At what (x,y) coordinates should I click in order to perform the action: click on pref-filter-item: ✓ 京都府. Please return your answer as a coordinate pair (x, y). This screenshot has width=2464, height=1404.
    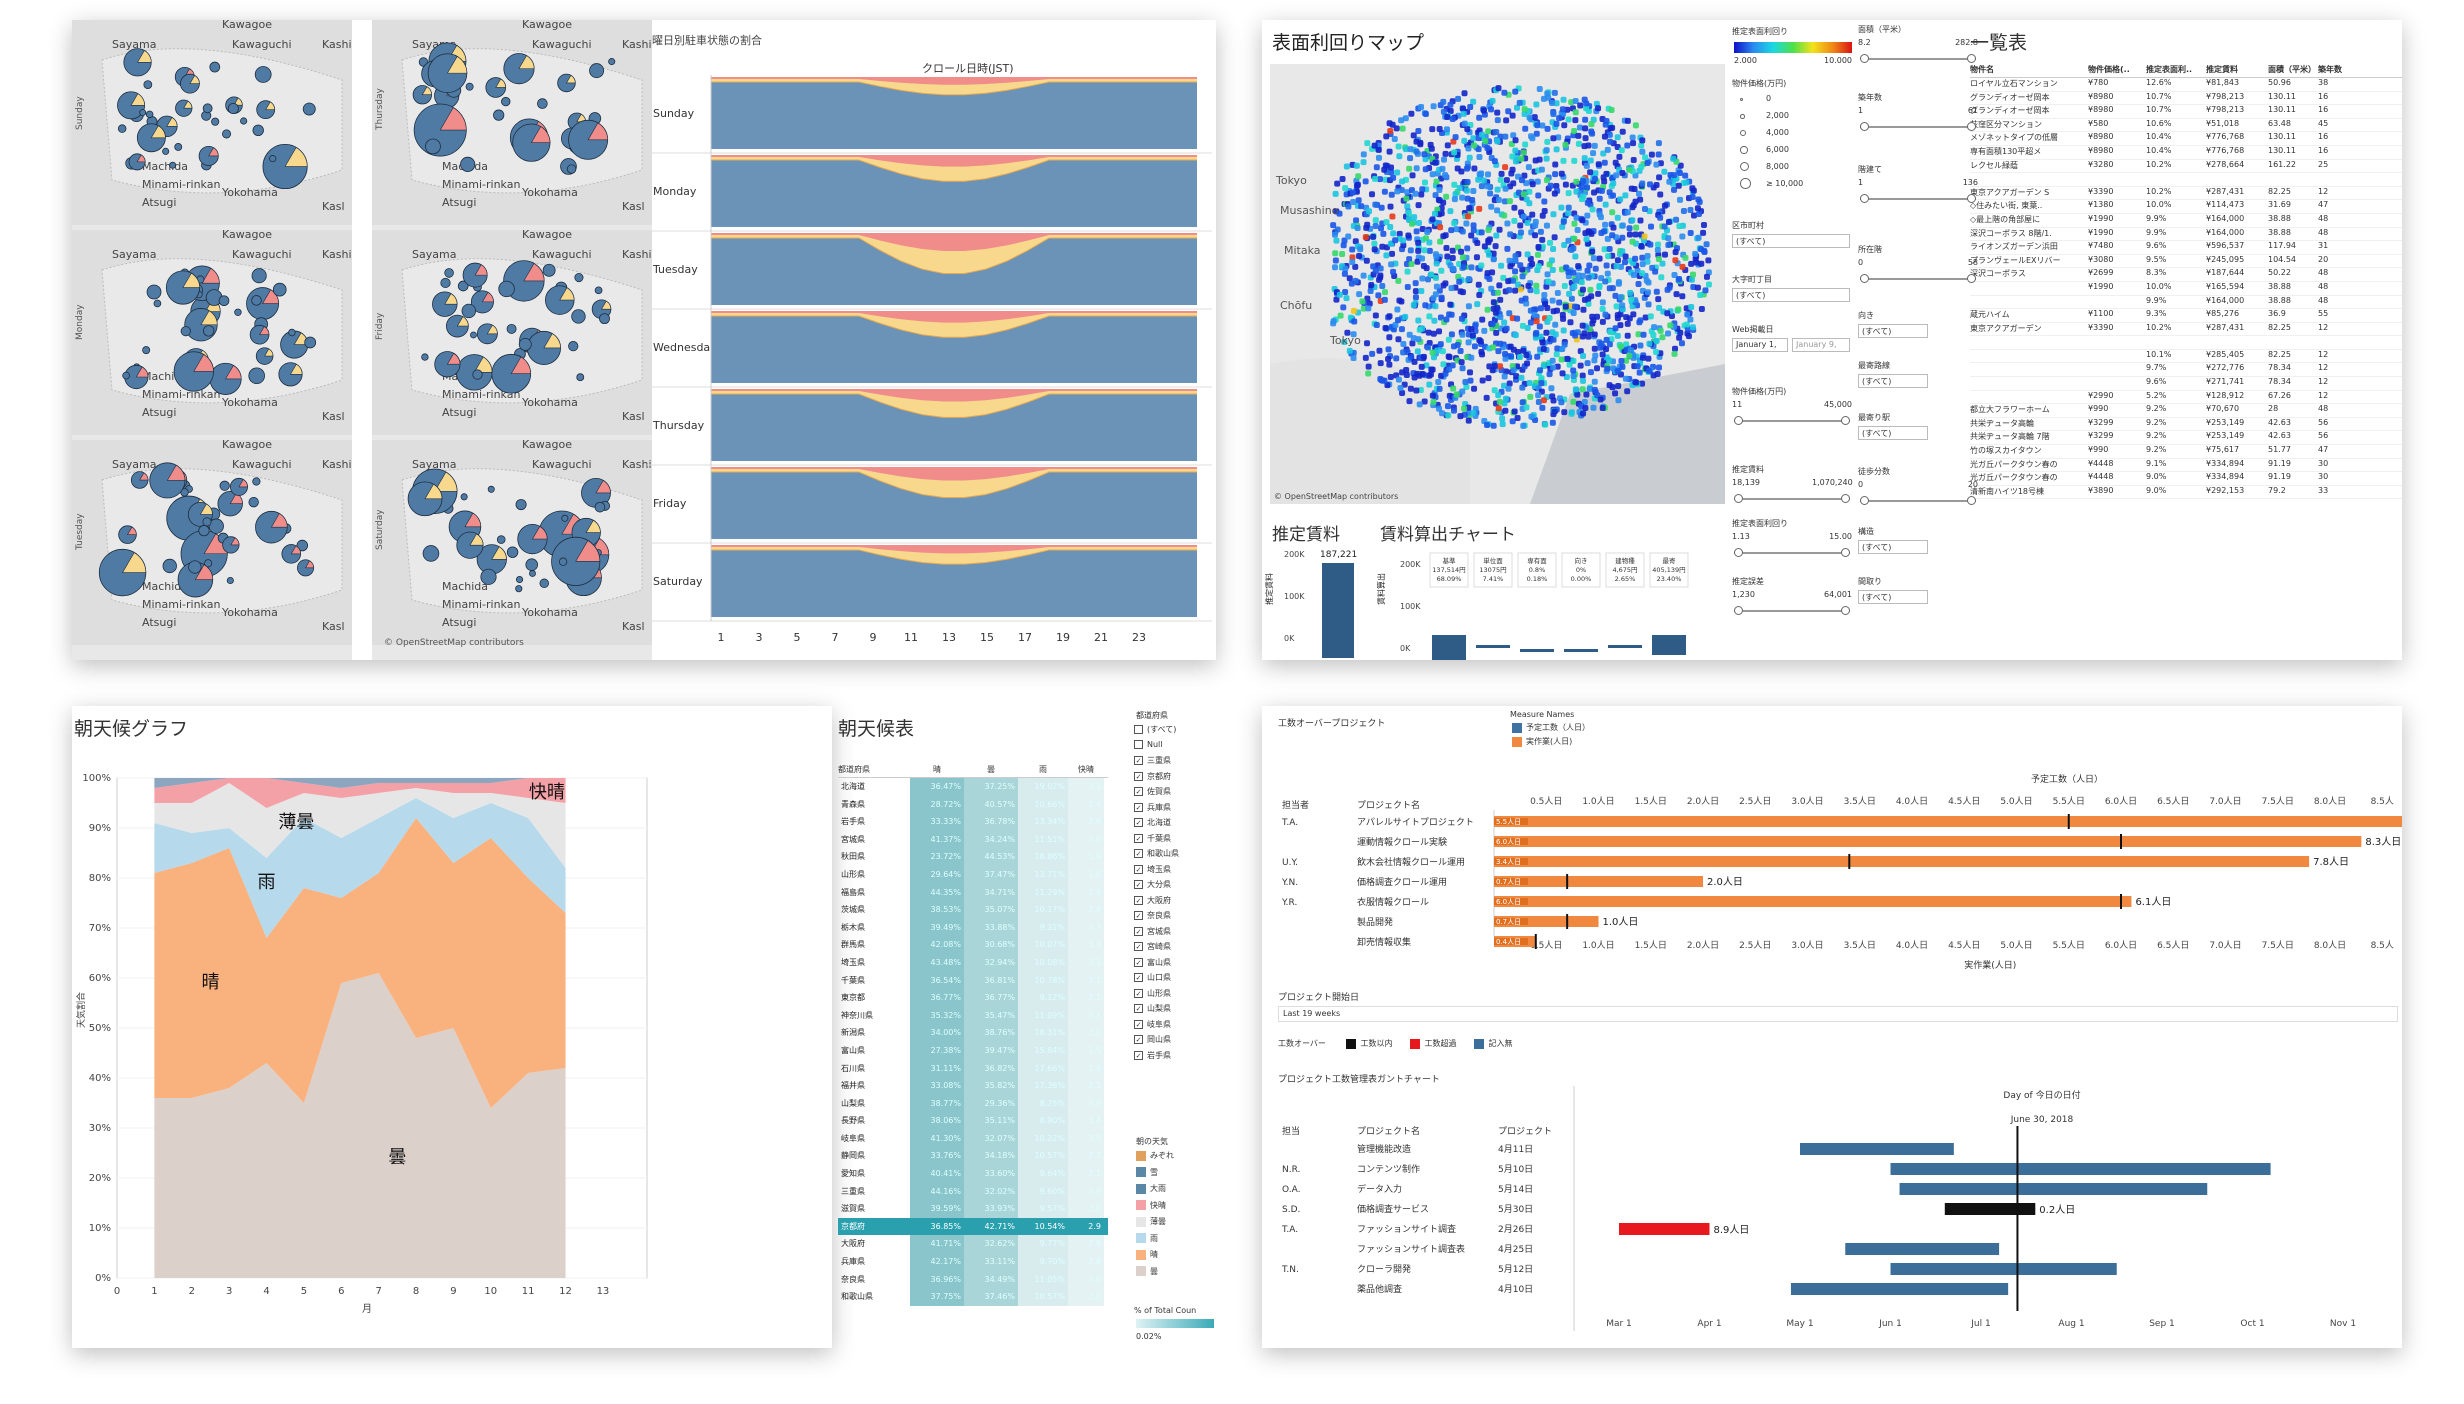
    Looking at the image, I should click on (1174, 779).